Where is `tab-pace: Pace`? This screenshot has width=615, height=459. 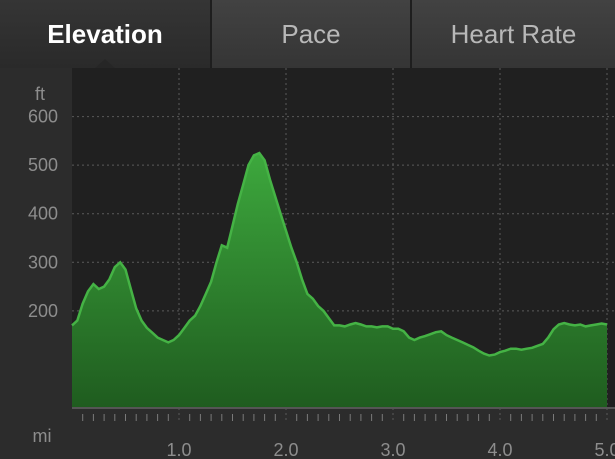 tab-pace: Pace is located at coordinates (312, 34).